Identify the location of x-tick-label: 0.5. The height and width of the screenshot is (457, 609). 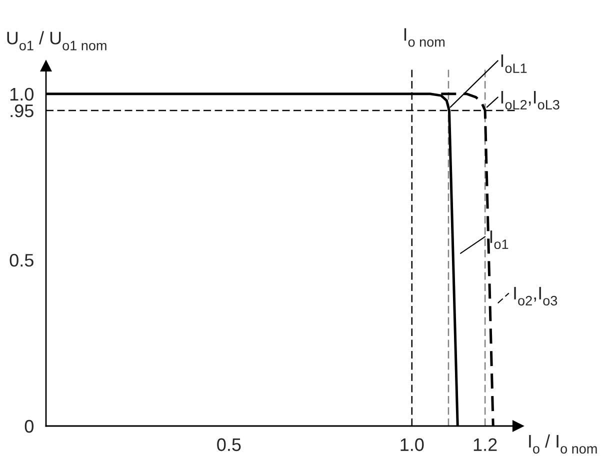
(229, 445).